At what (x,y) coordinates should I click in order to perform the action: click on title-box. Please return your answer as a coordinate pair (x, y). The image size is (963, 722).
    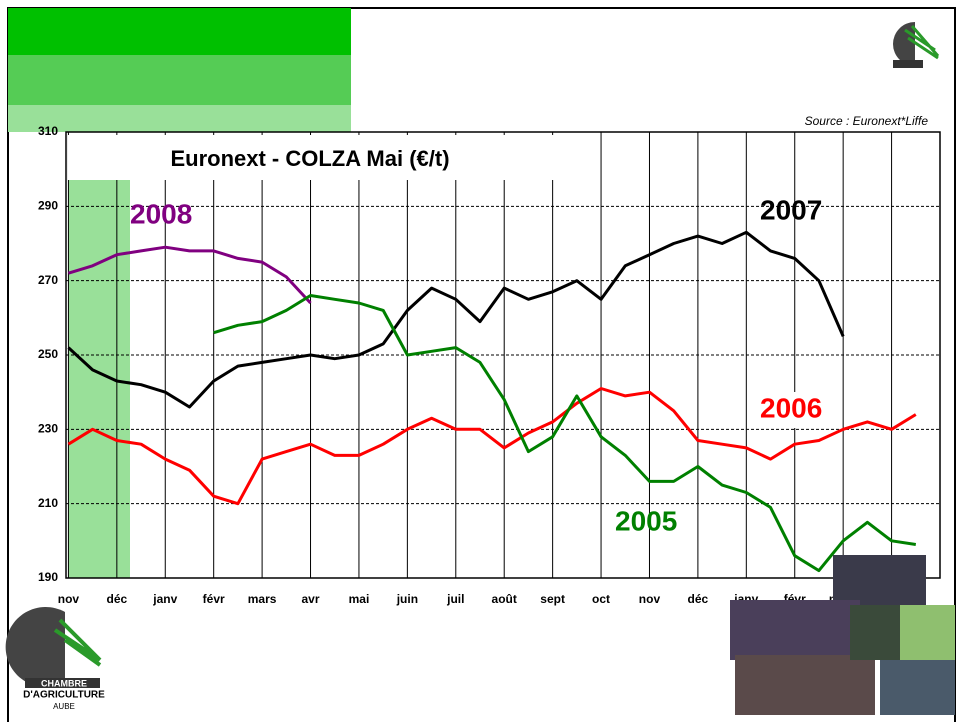
    Looking at the image, I should click on (311, 157).